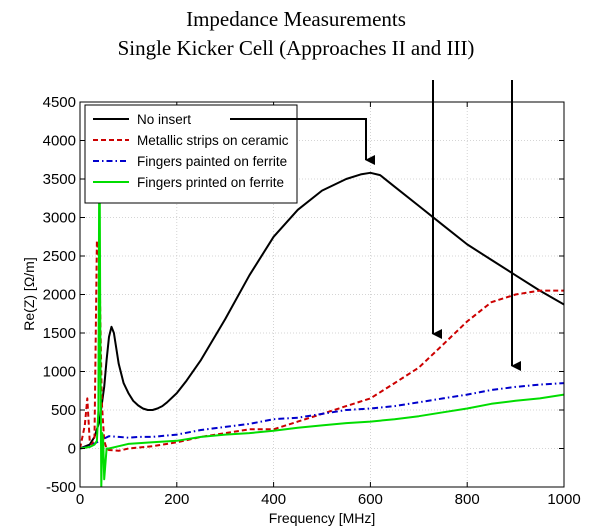 Image resolution: width=592 pixels, height=527 pixels. I want to click on chart-title: Impedance Measurements, so click(296, 19).